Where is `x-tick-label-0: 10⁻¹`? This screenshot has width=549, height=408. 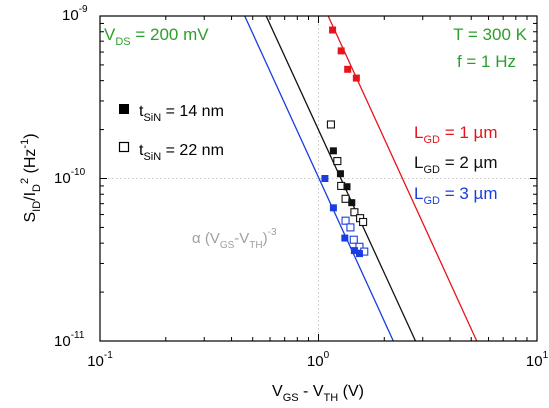 x-tick-label-0: 10⁻¹ is located at coordinates (100, 360).